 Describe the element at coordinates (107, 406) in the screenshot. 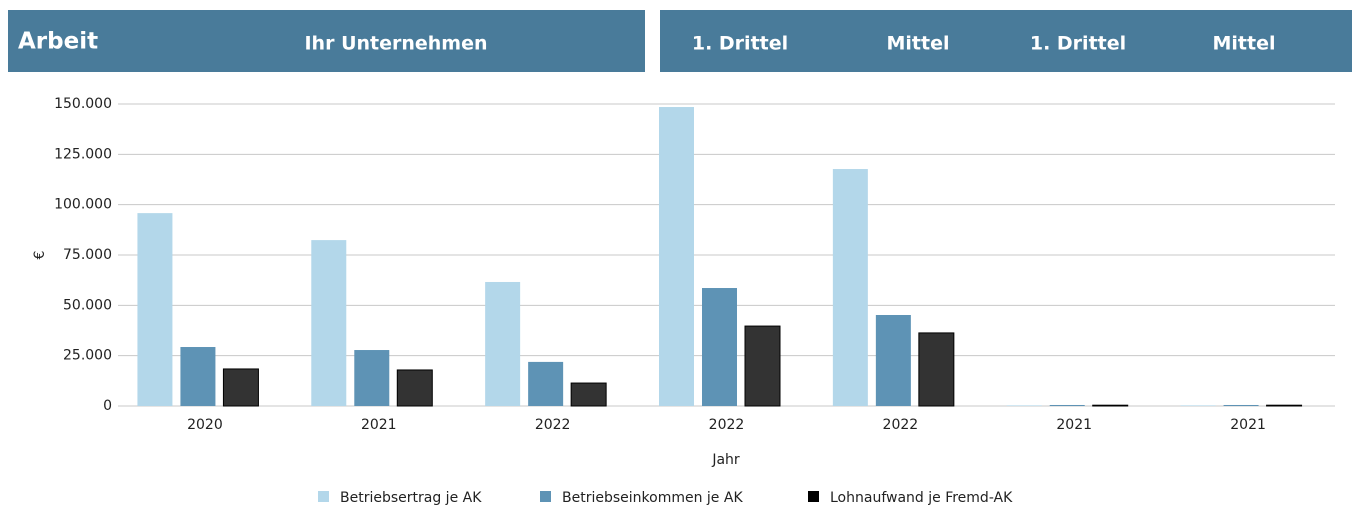

I see `y-tick-label: 0` at that location.